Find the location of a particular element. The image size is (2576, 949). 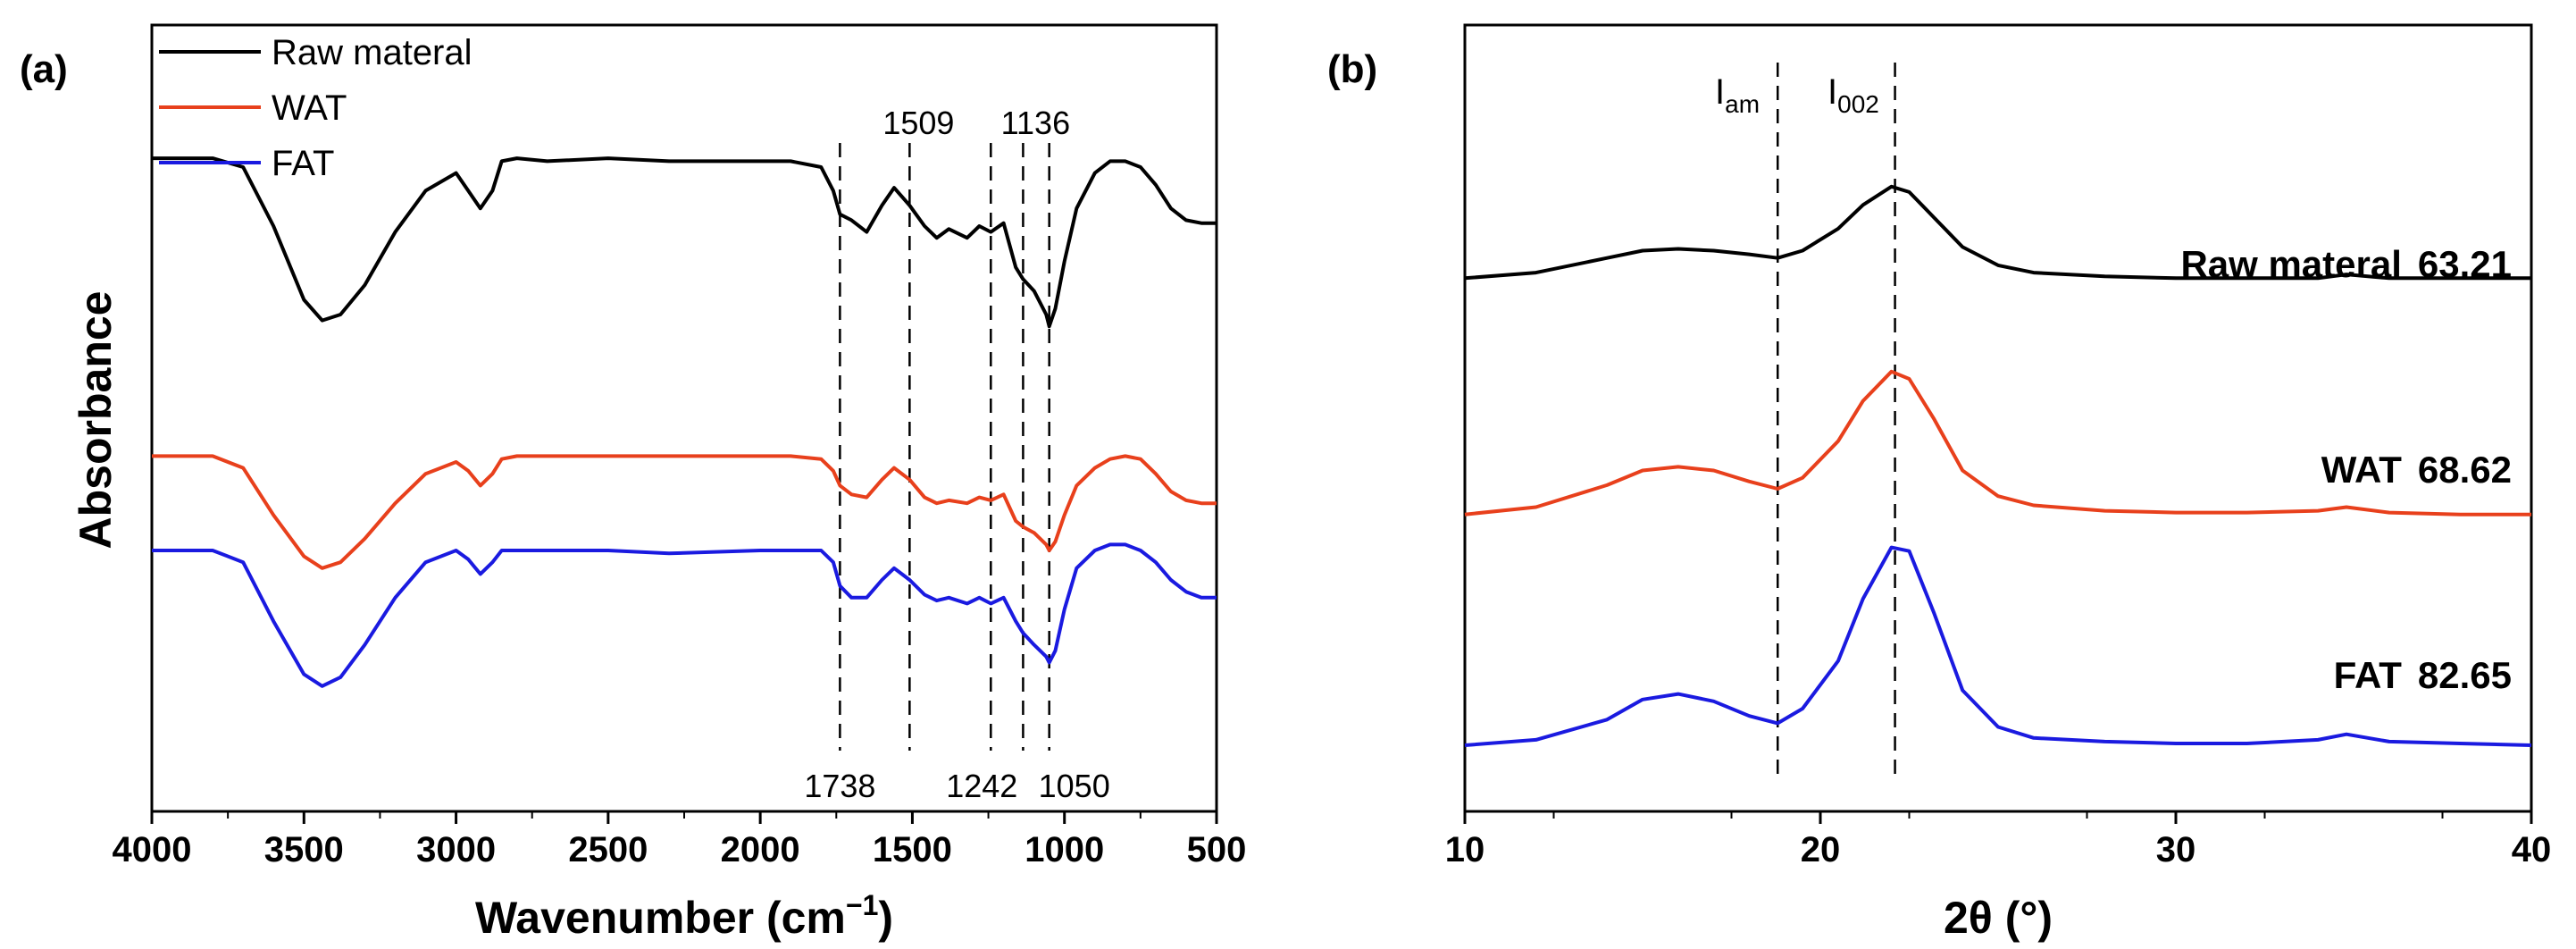

annotation-i-002: I002 is located at coordinates (1853, 95).